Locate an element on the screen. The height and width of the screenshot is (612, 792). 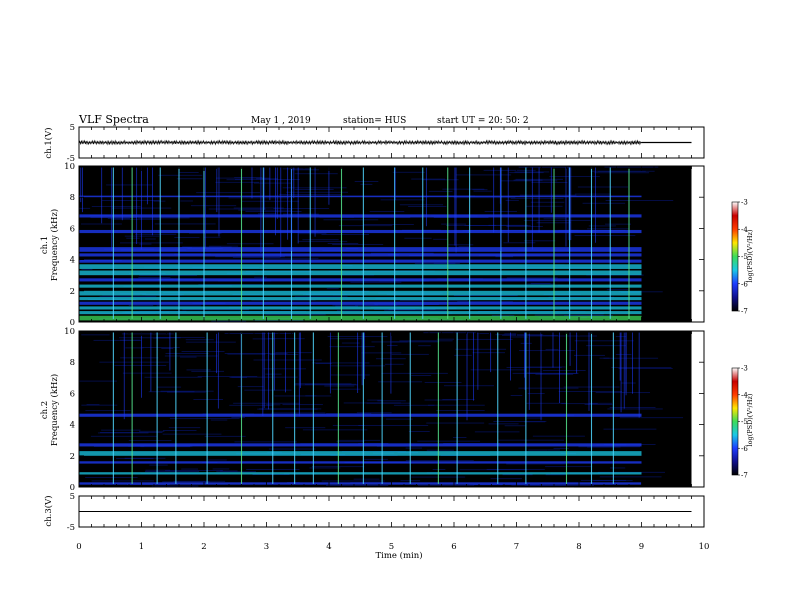
cb1-tick-label: -5 is located at coordinates (744, 257).